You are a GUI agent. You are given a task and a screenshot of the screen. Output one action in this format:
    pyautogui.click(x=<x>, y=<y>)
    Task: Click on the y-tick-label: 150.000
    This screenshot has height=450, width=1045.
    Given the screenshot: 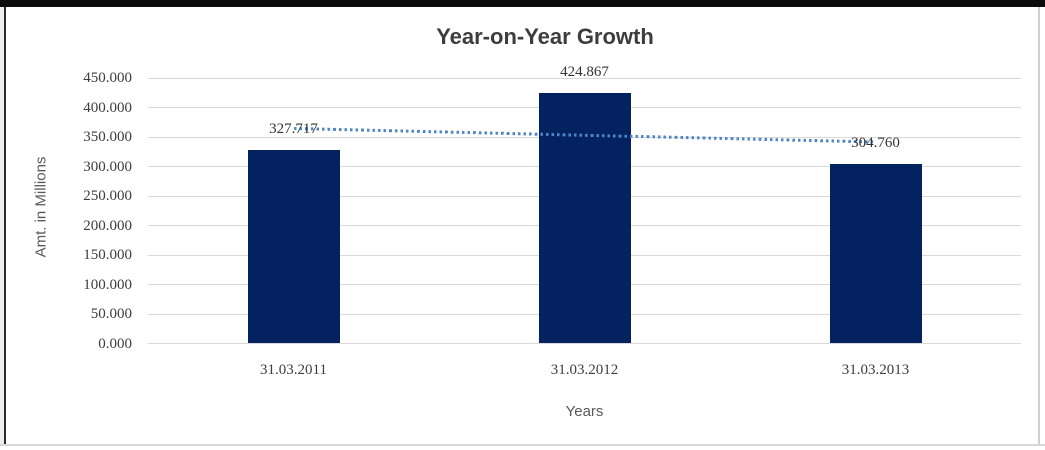 What is the action you would take?
    pyautogui.click(x=107, y=255)
    